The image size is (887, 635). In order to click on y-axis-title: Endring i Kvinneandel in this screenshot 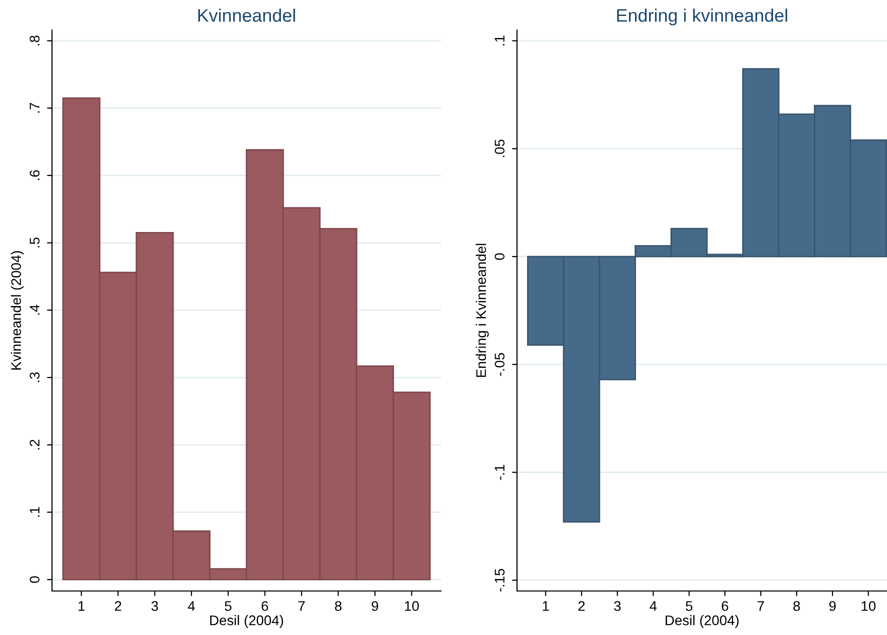, I will do `click(482, 310)`.